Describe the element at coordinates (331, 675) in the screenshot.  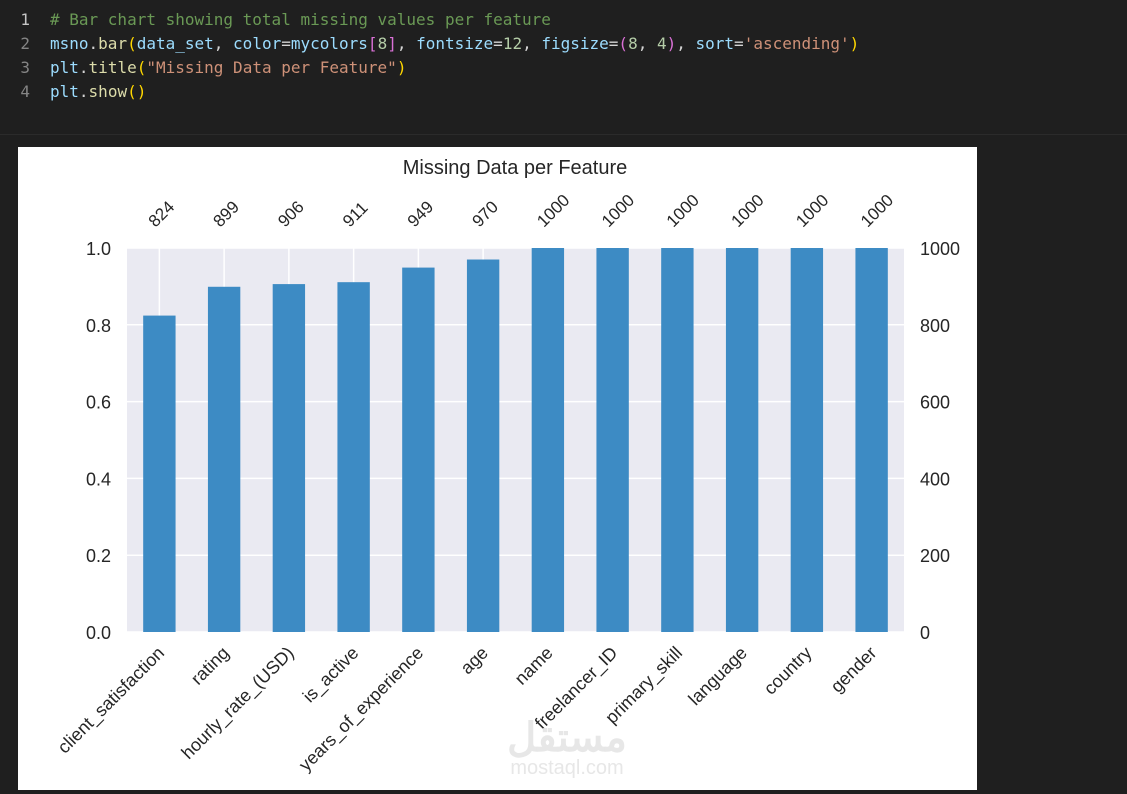
I see `x-label-is_active: is_active` at that location.